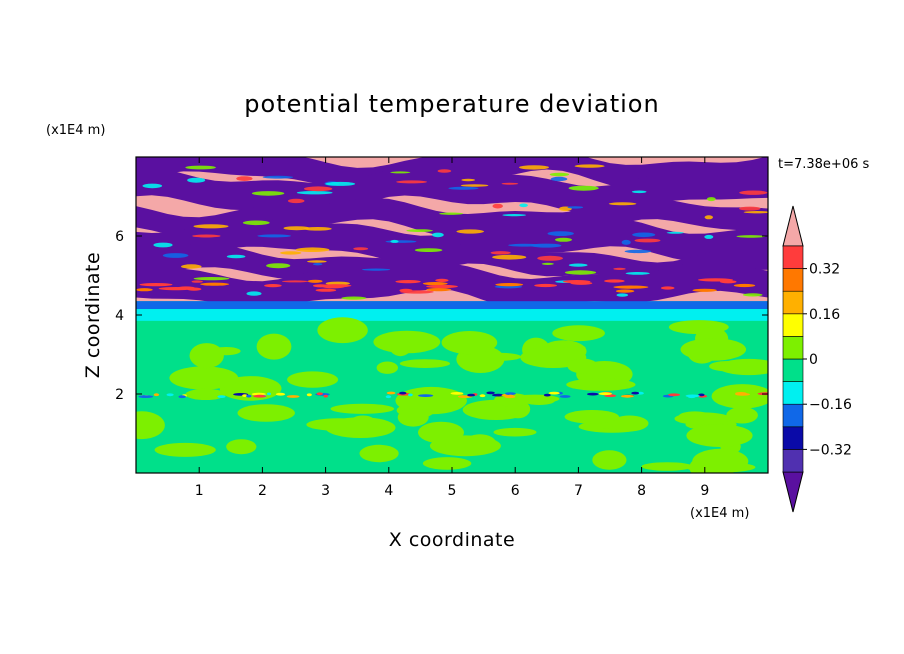  Describe the element at coordinates (388, 491) in the screenshot. I see `x-tick-label: 4` at that location.